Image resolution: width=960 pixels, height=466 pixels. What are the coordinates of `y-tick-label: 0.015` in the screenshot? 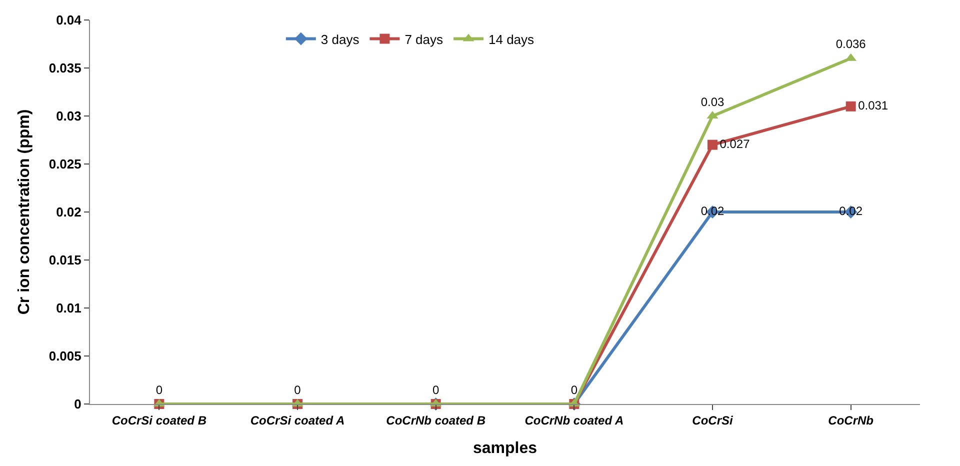 It's located at (65, 260).